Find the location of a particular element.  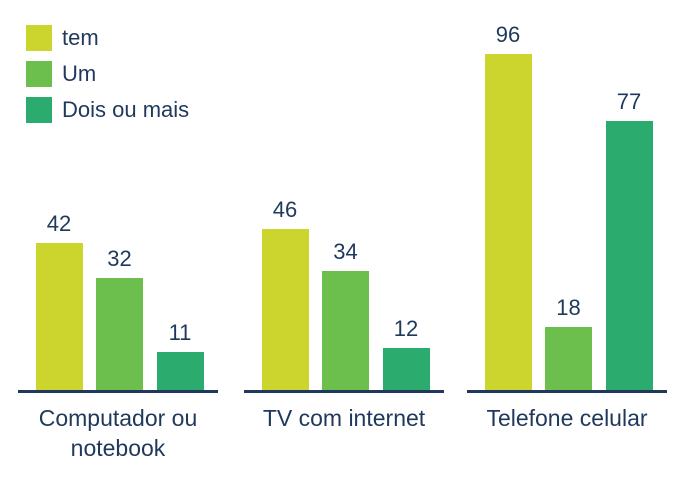

bar-column: 11 is located at coordinates (180, 195).